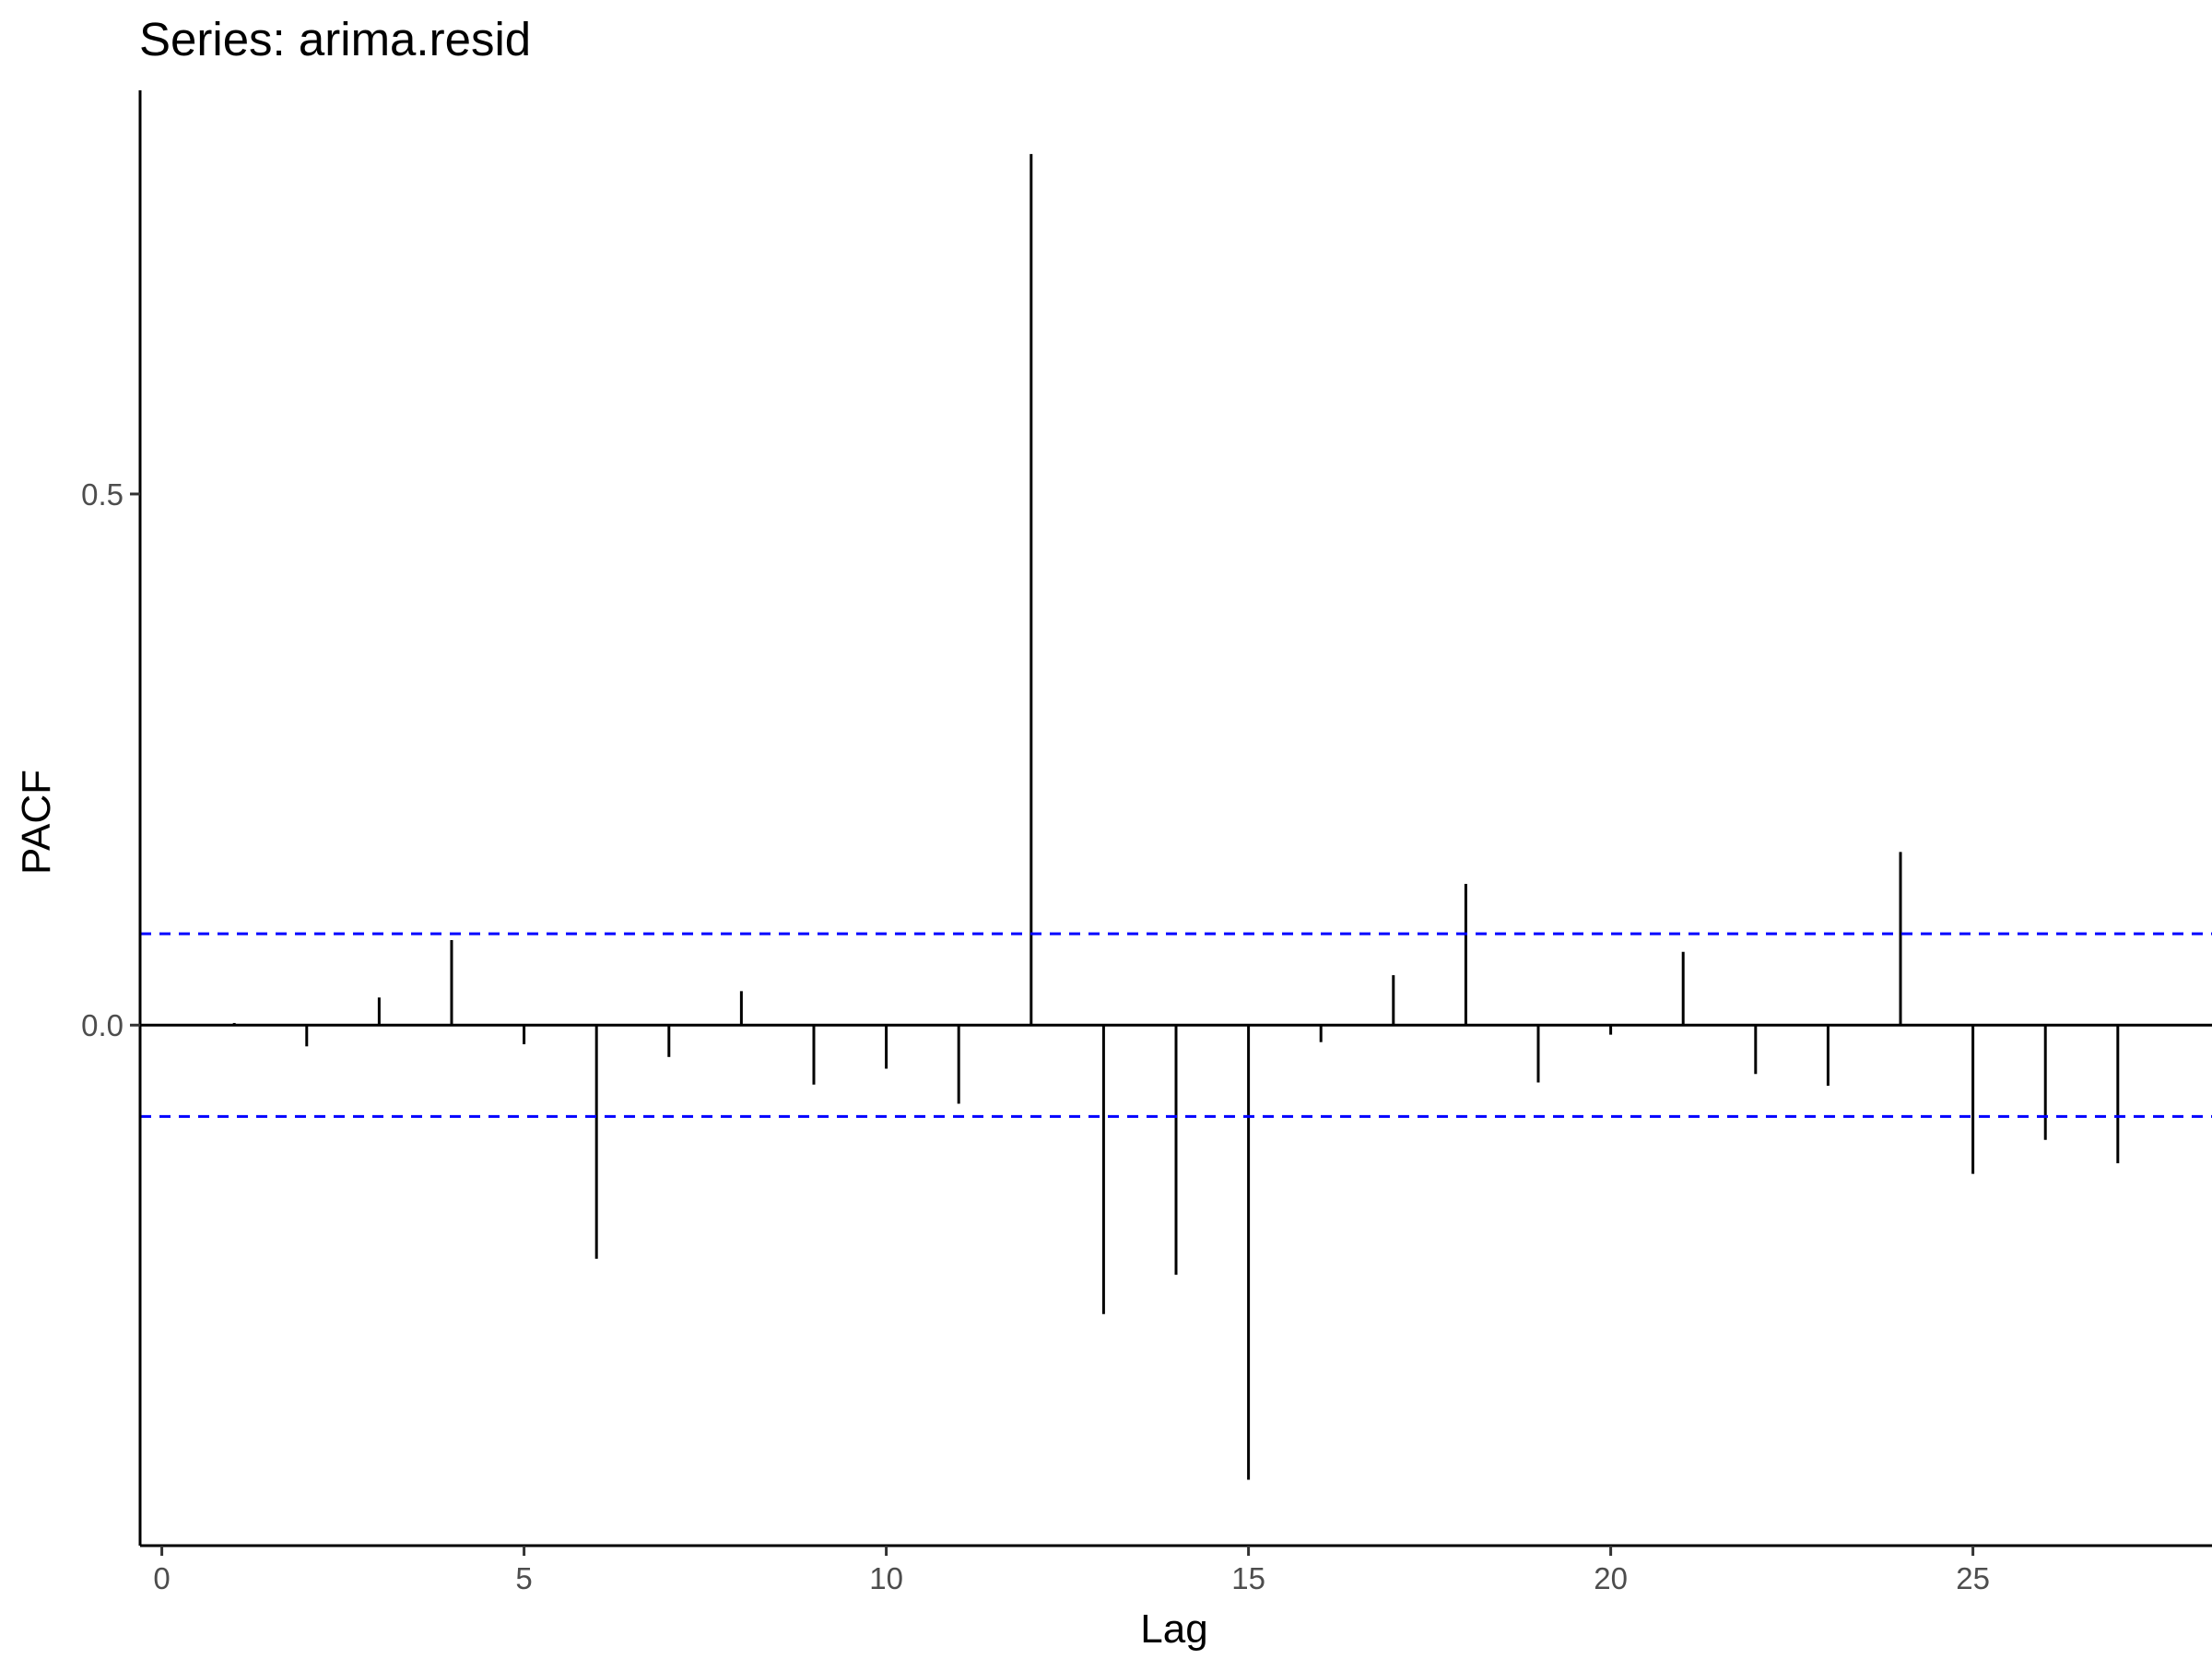 The image size is (2212, 1659). Describe the element at coordinates (1173, 1629) in the screenshot. I see `x-axis-title: Lag` at that location.